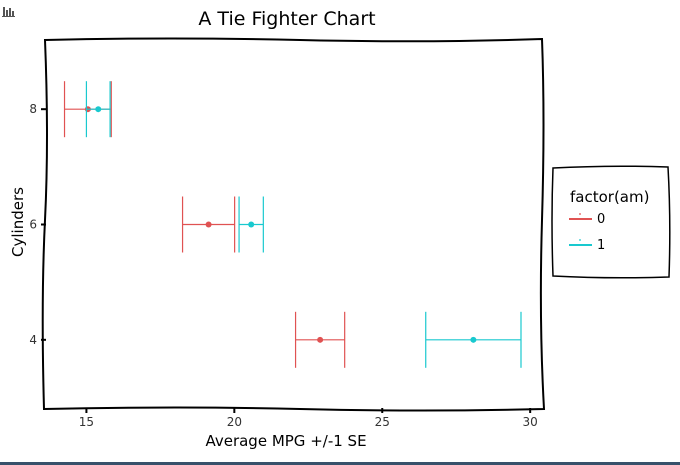 The width and height of the screenshot is (680, 465). I want to click on legend-label: 0, so click(601, 219).